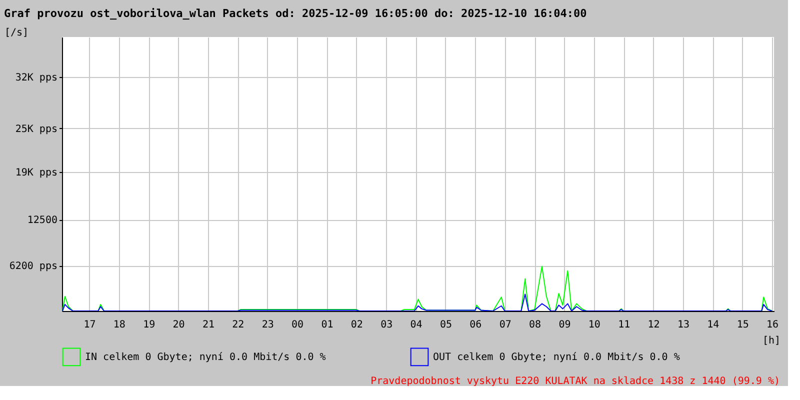 This screenshot has width=800, height=400. What do you see at coordinates (178, 325) in the screenshot?
I see `x-tick-label: 20` at bounding box center [178, 325].